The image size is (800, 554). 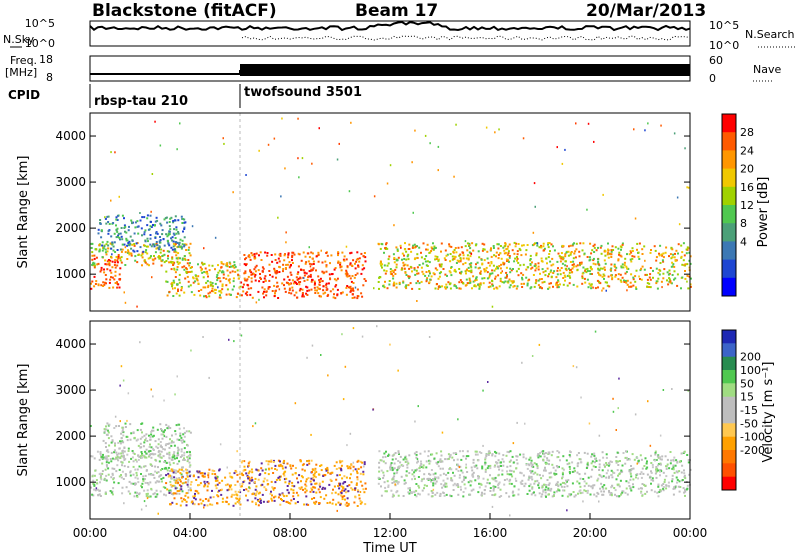 What do you see at coordinates (747, 187) in the screenshot?
I see `power-colorbar-tick: 16` at bounding box center [747, 187].